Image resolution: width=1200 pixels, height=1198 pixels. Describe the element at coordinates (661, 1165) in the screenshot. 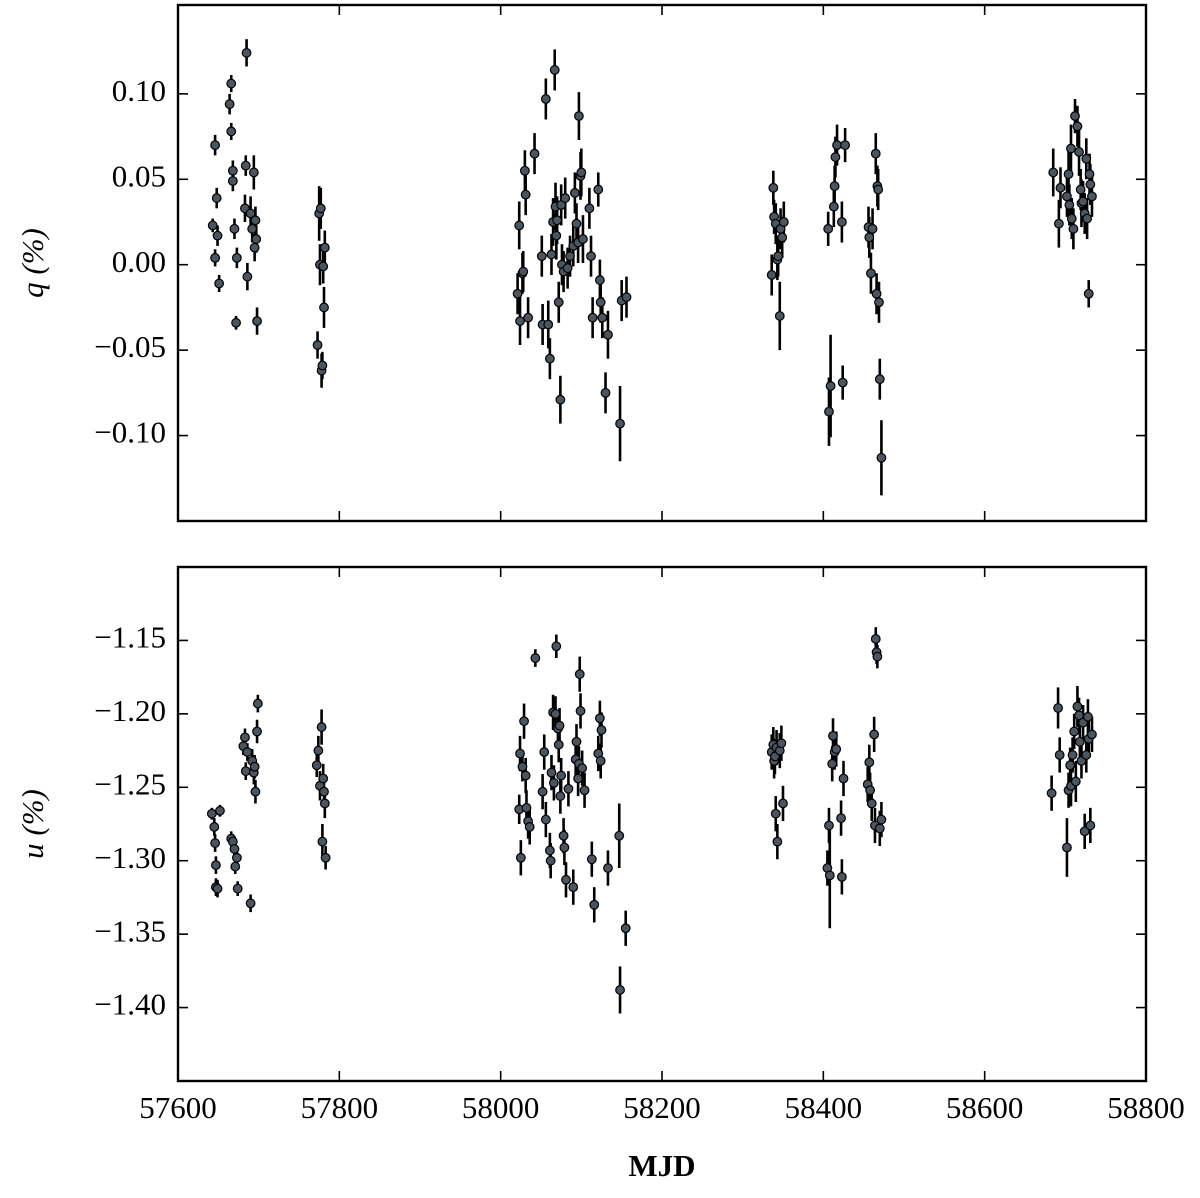

I see `x-axis-label: MJD` at that location.